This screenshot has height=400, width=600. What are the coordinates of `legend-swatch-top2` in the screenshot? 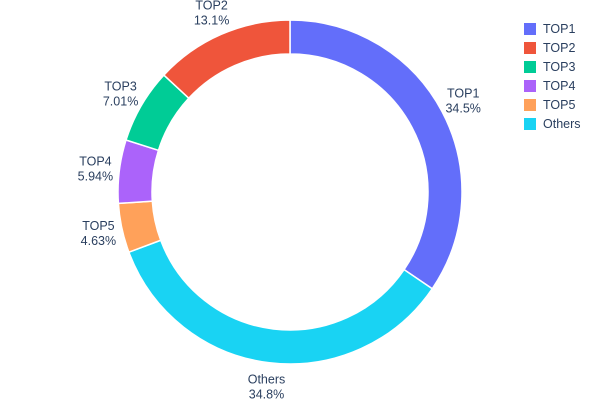 It's located at (530, 48).